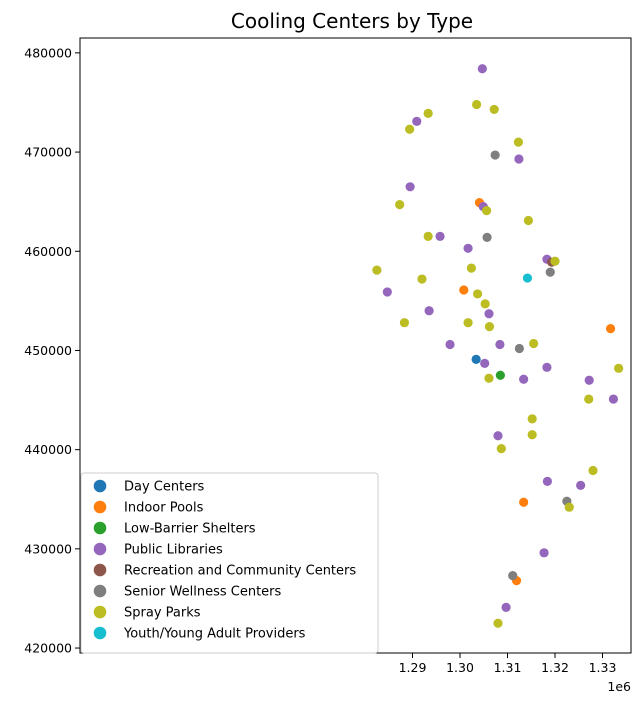 This screenshot has height=704, width=641. I want to click on legend-label: Day Centers, so click(164, 487).